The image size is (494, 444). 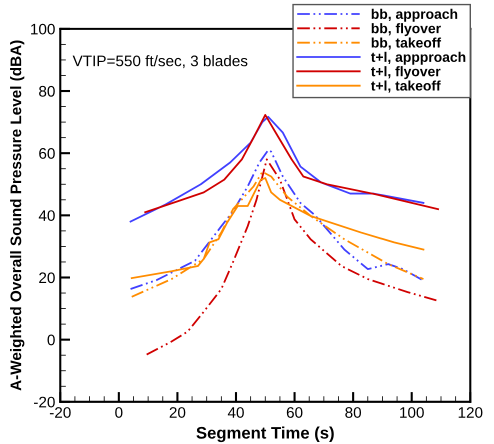 What do you see at coordinates (178, 412) in the screenshot?
I see `x-tick-label: 20` at bounding box center [178, 412].